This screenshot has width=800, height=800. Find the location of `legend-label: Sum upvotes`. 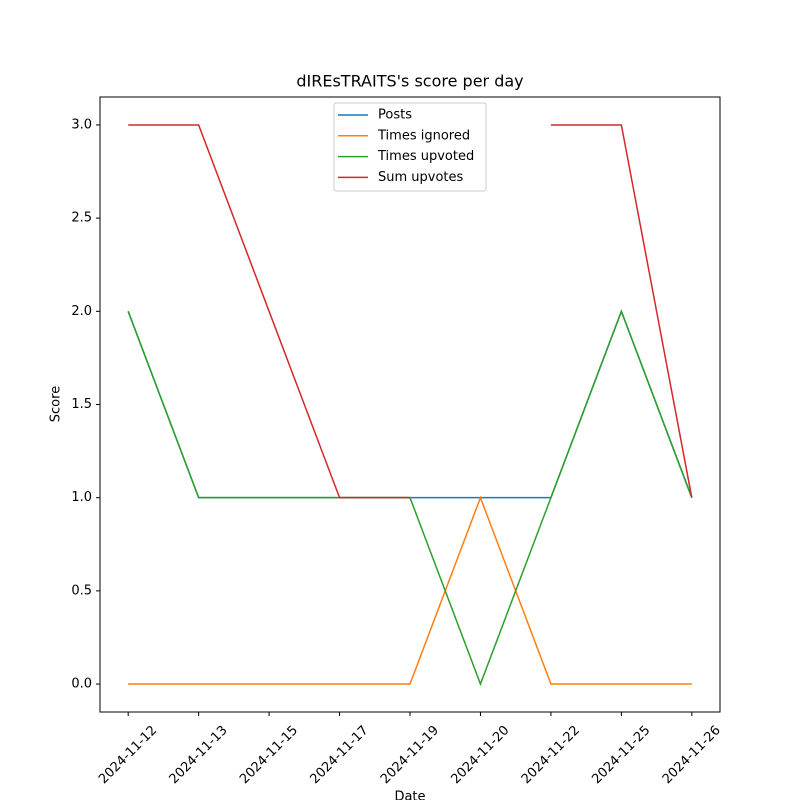

legend-label: Sum upvotes is located at coordinates (421, 177).